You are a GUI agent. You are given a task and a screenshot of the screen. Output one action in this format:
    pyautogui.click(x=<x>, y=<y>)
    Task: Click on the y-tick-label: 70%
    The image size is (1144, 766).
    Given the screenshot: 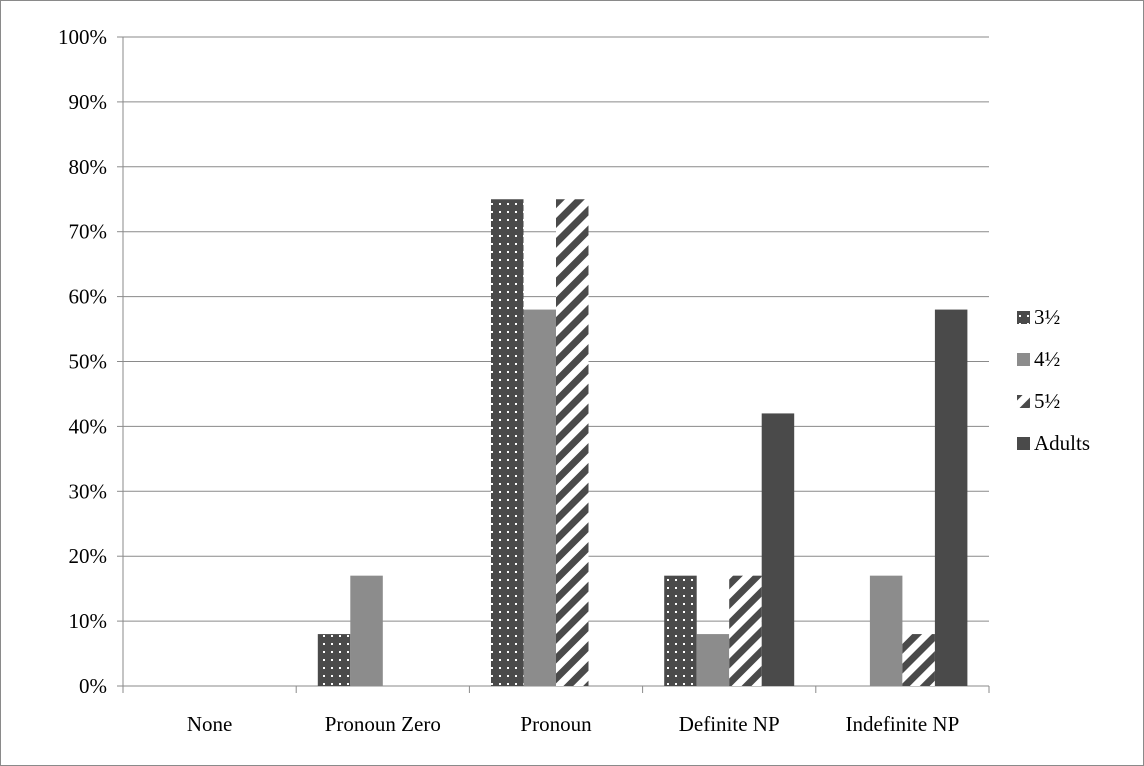 What is the action you would take?
    pyautogui.click(x=88, y=232)
    